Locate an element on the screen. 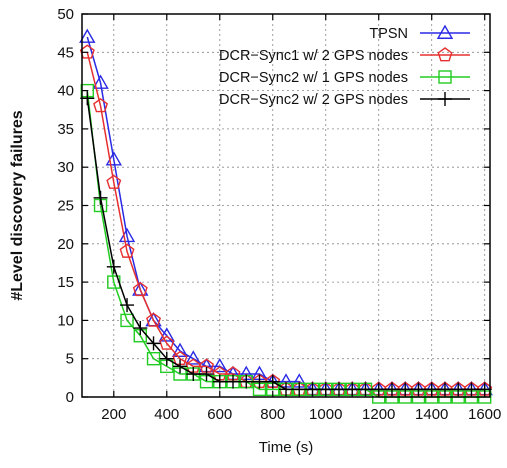 This screenshot has width=507, height=468. legend-item: DCR−Sync2 w/ 2 GPS nodes is located at coordinates (344, 100).